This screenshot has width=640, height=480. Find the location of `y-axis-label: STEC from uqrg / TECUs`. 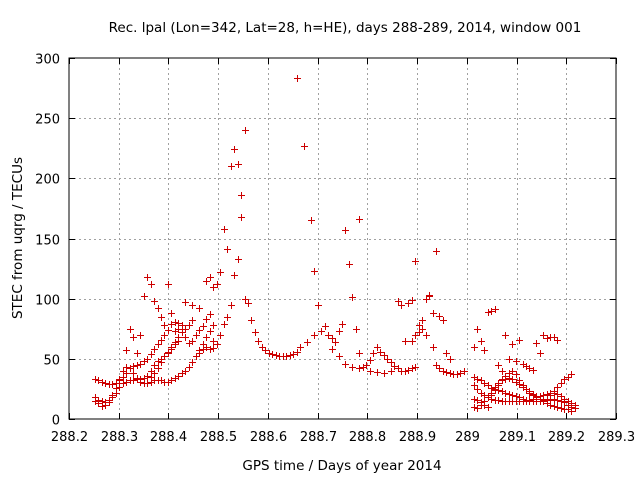

y-axis-label: STEC from uqrg / TECUs is located at coordinates (18, 238).